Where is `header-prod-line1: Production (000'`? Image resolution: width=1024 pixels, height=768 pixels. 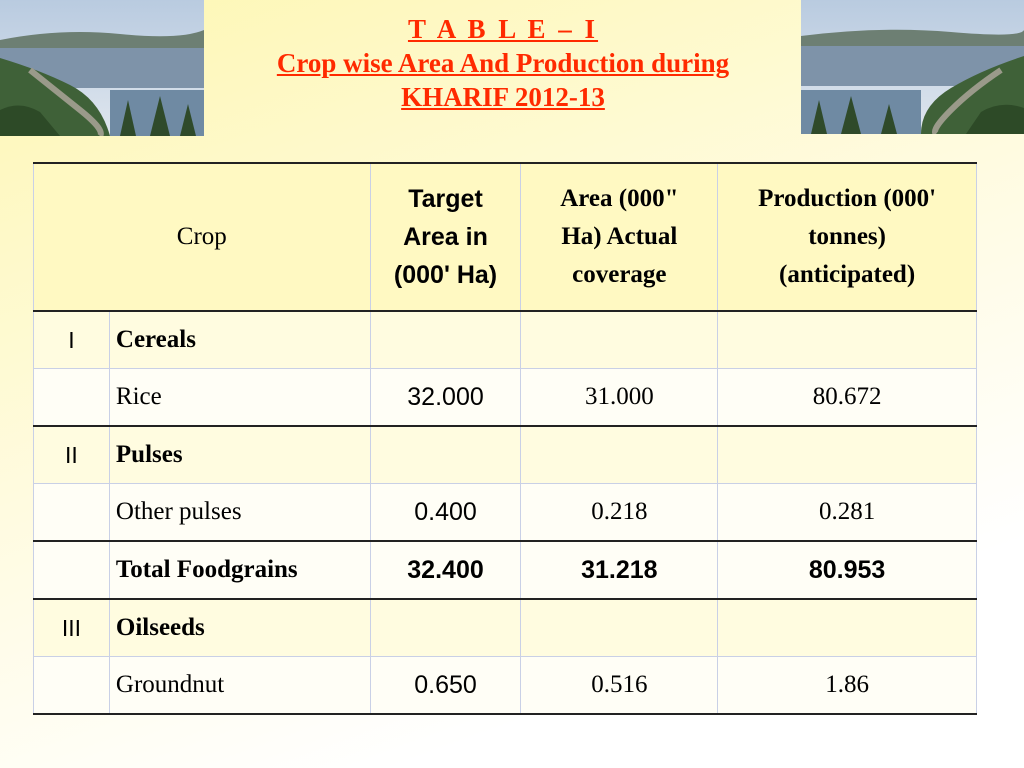
header-prod-line1: Production (000' is located at coordinates (847, 198).